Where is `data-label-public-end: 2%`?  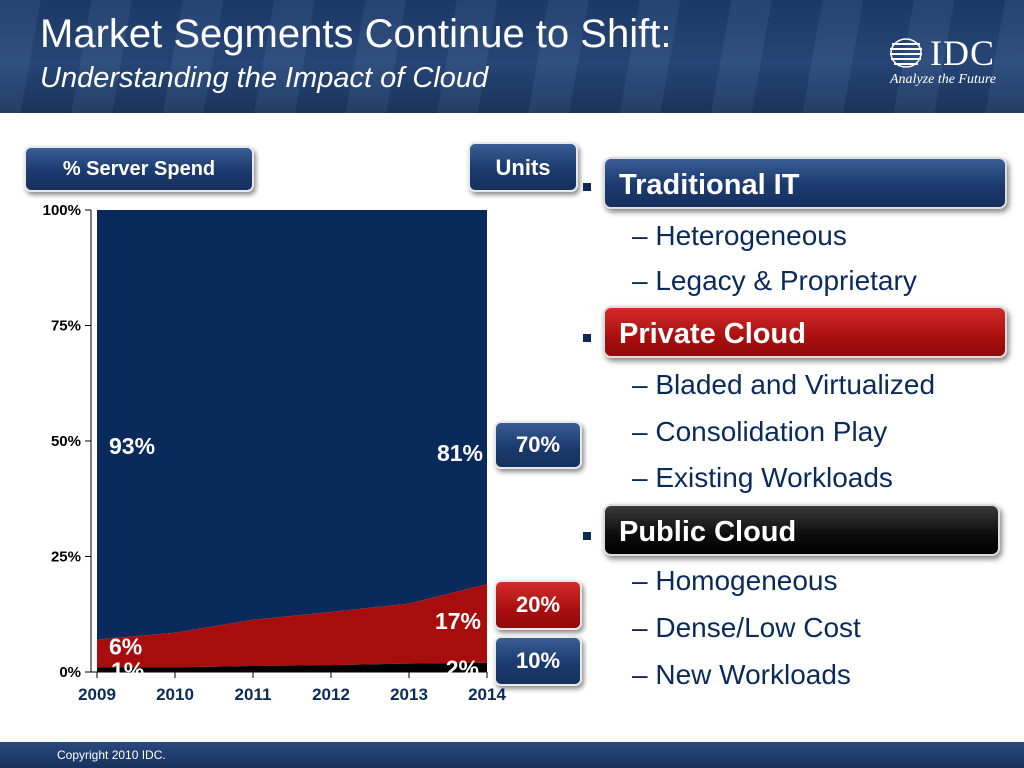 data-label-public-end: 2% is located at coordinates (462, 668).